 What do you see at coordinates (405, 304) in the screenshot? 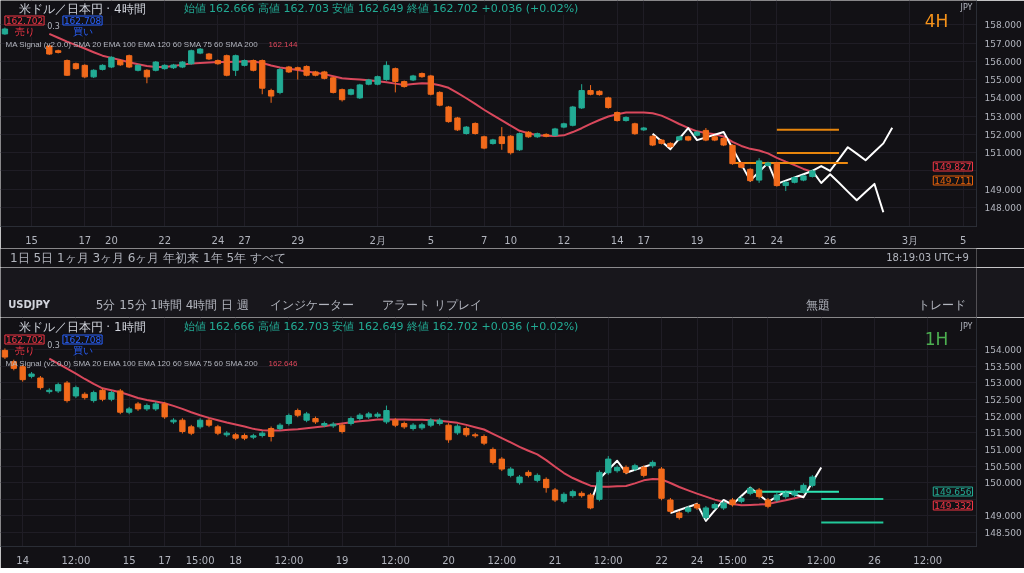
I see `text: アラート` at bounding box center [405, 304].